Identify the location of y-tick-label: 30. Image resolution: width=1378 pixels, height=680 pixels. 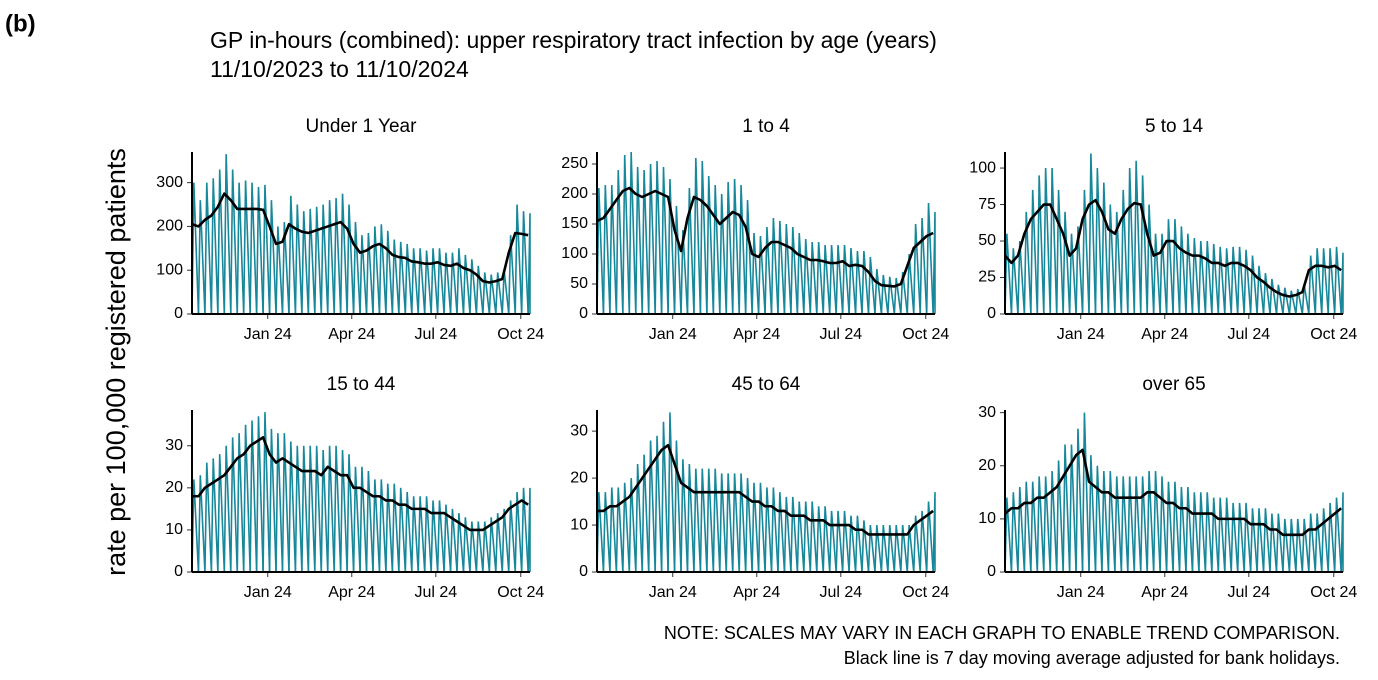
(987, 412).